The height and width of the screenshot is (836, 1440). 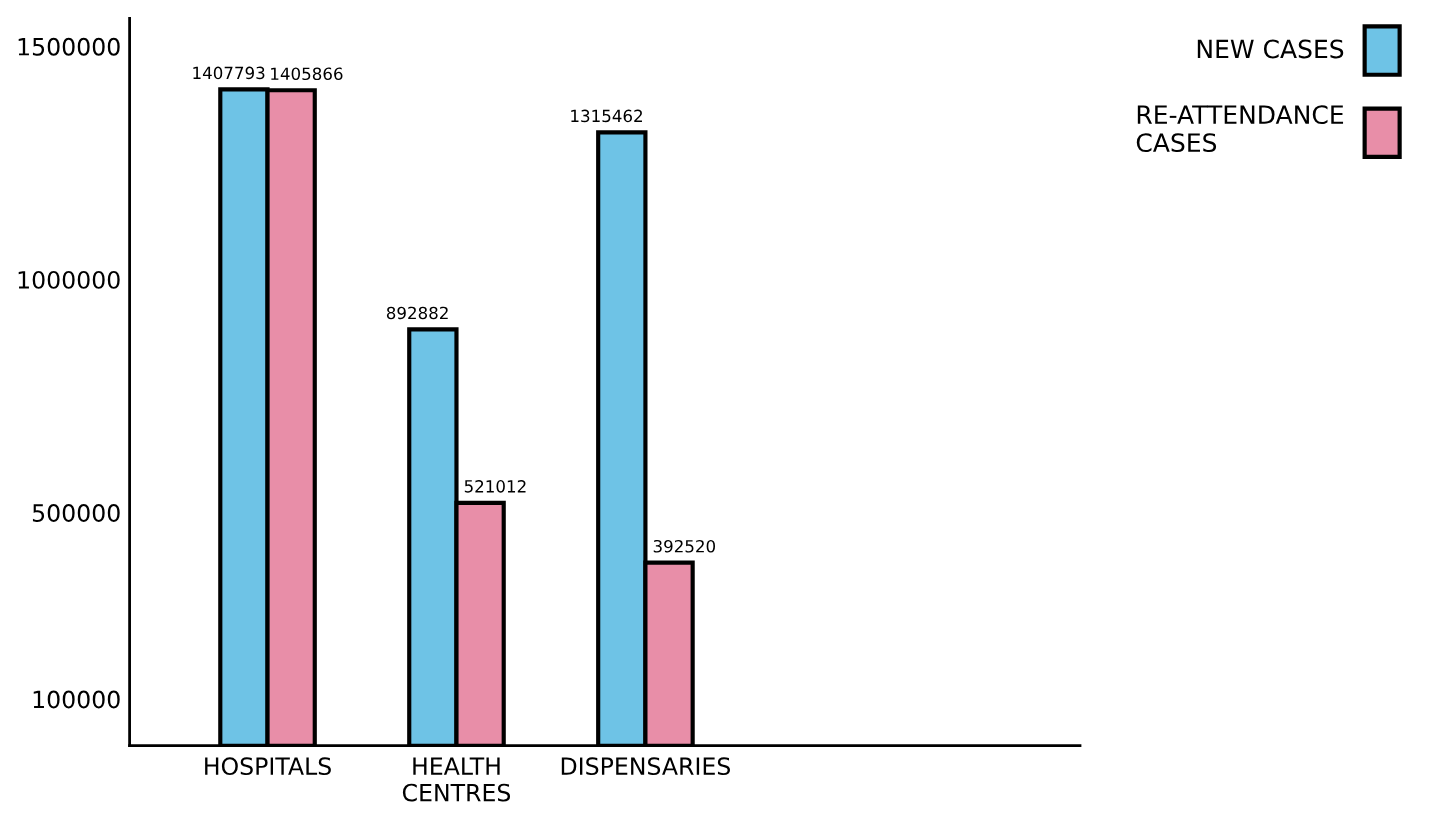 I want to click on data-label: 521012, so click(x=495, y=486).